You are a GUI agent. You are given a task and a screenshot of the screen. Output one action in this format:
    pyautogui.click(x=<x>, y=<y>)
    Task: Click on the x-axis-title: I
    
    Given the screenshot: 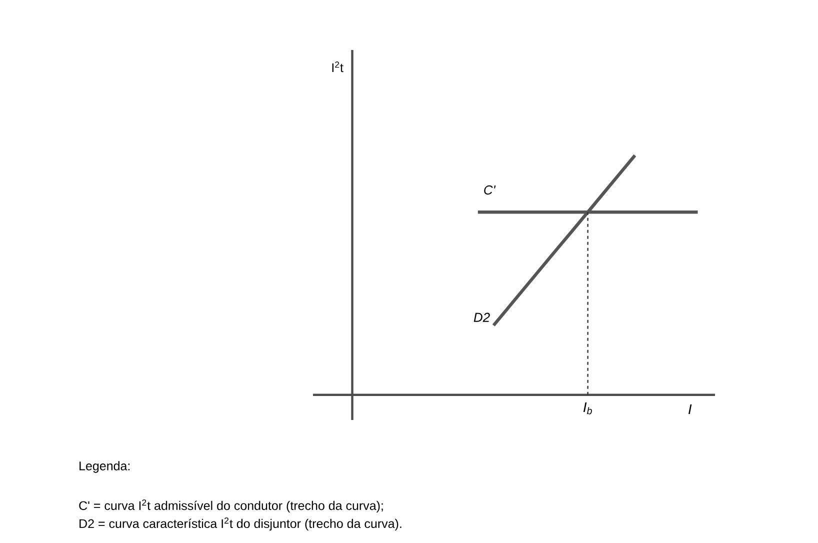 What is the action you would take?
    pyautogui.click(x=690, y=409)
    